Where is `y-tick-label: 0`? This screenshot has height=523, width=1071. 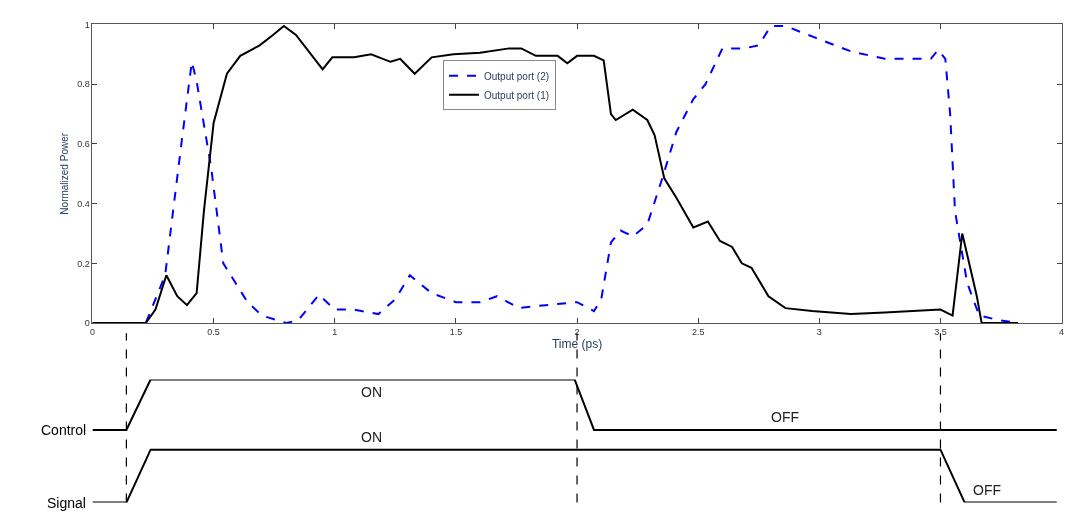
y-tick-label: 0 is located at coordinates (87, 323).